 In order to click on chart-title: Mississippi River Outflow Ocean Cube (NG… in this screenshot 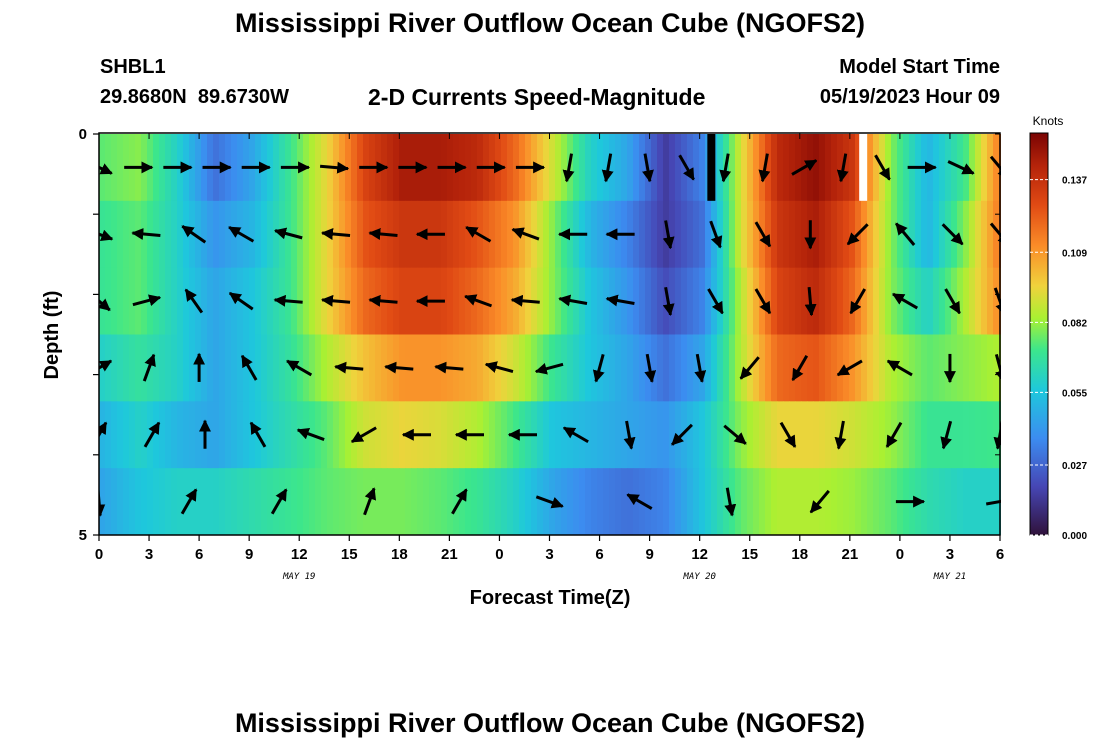, I will do `click(550, 23)`.